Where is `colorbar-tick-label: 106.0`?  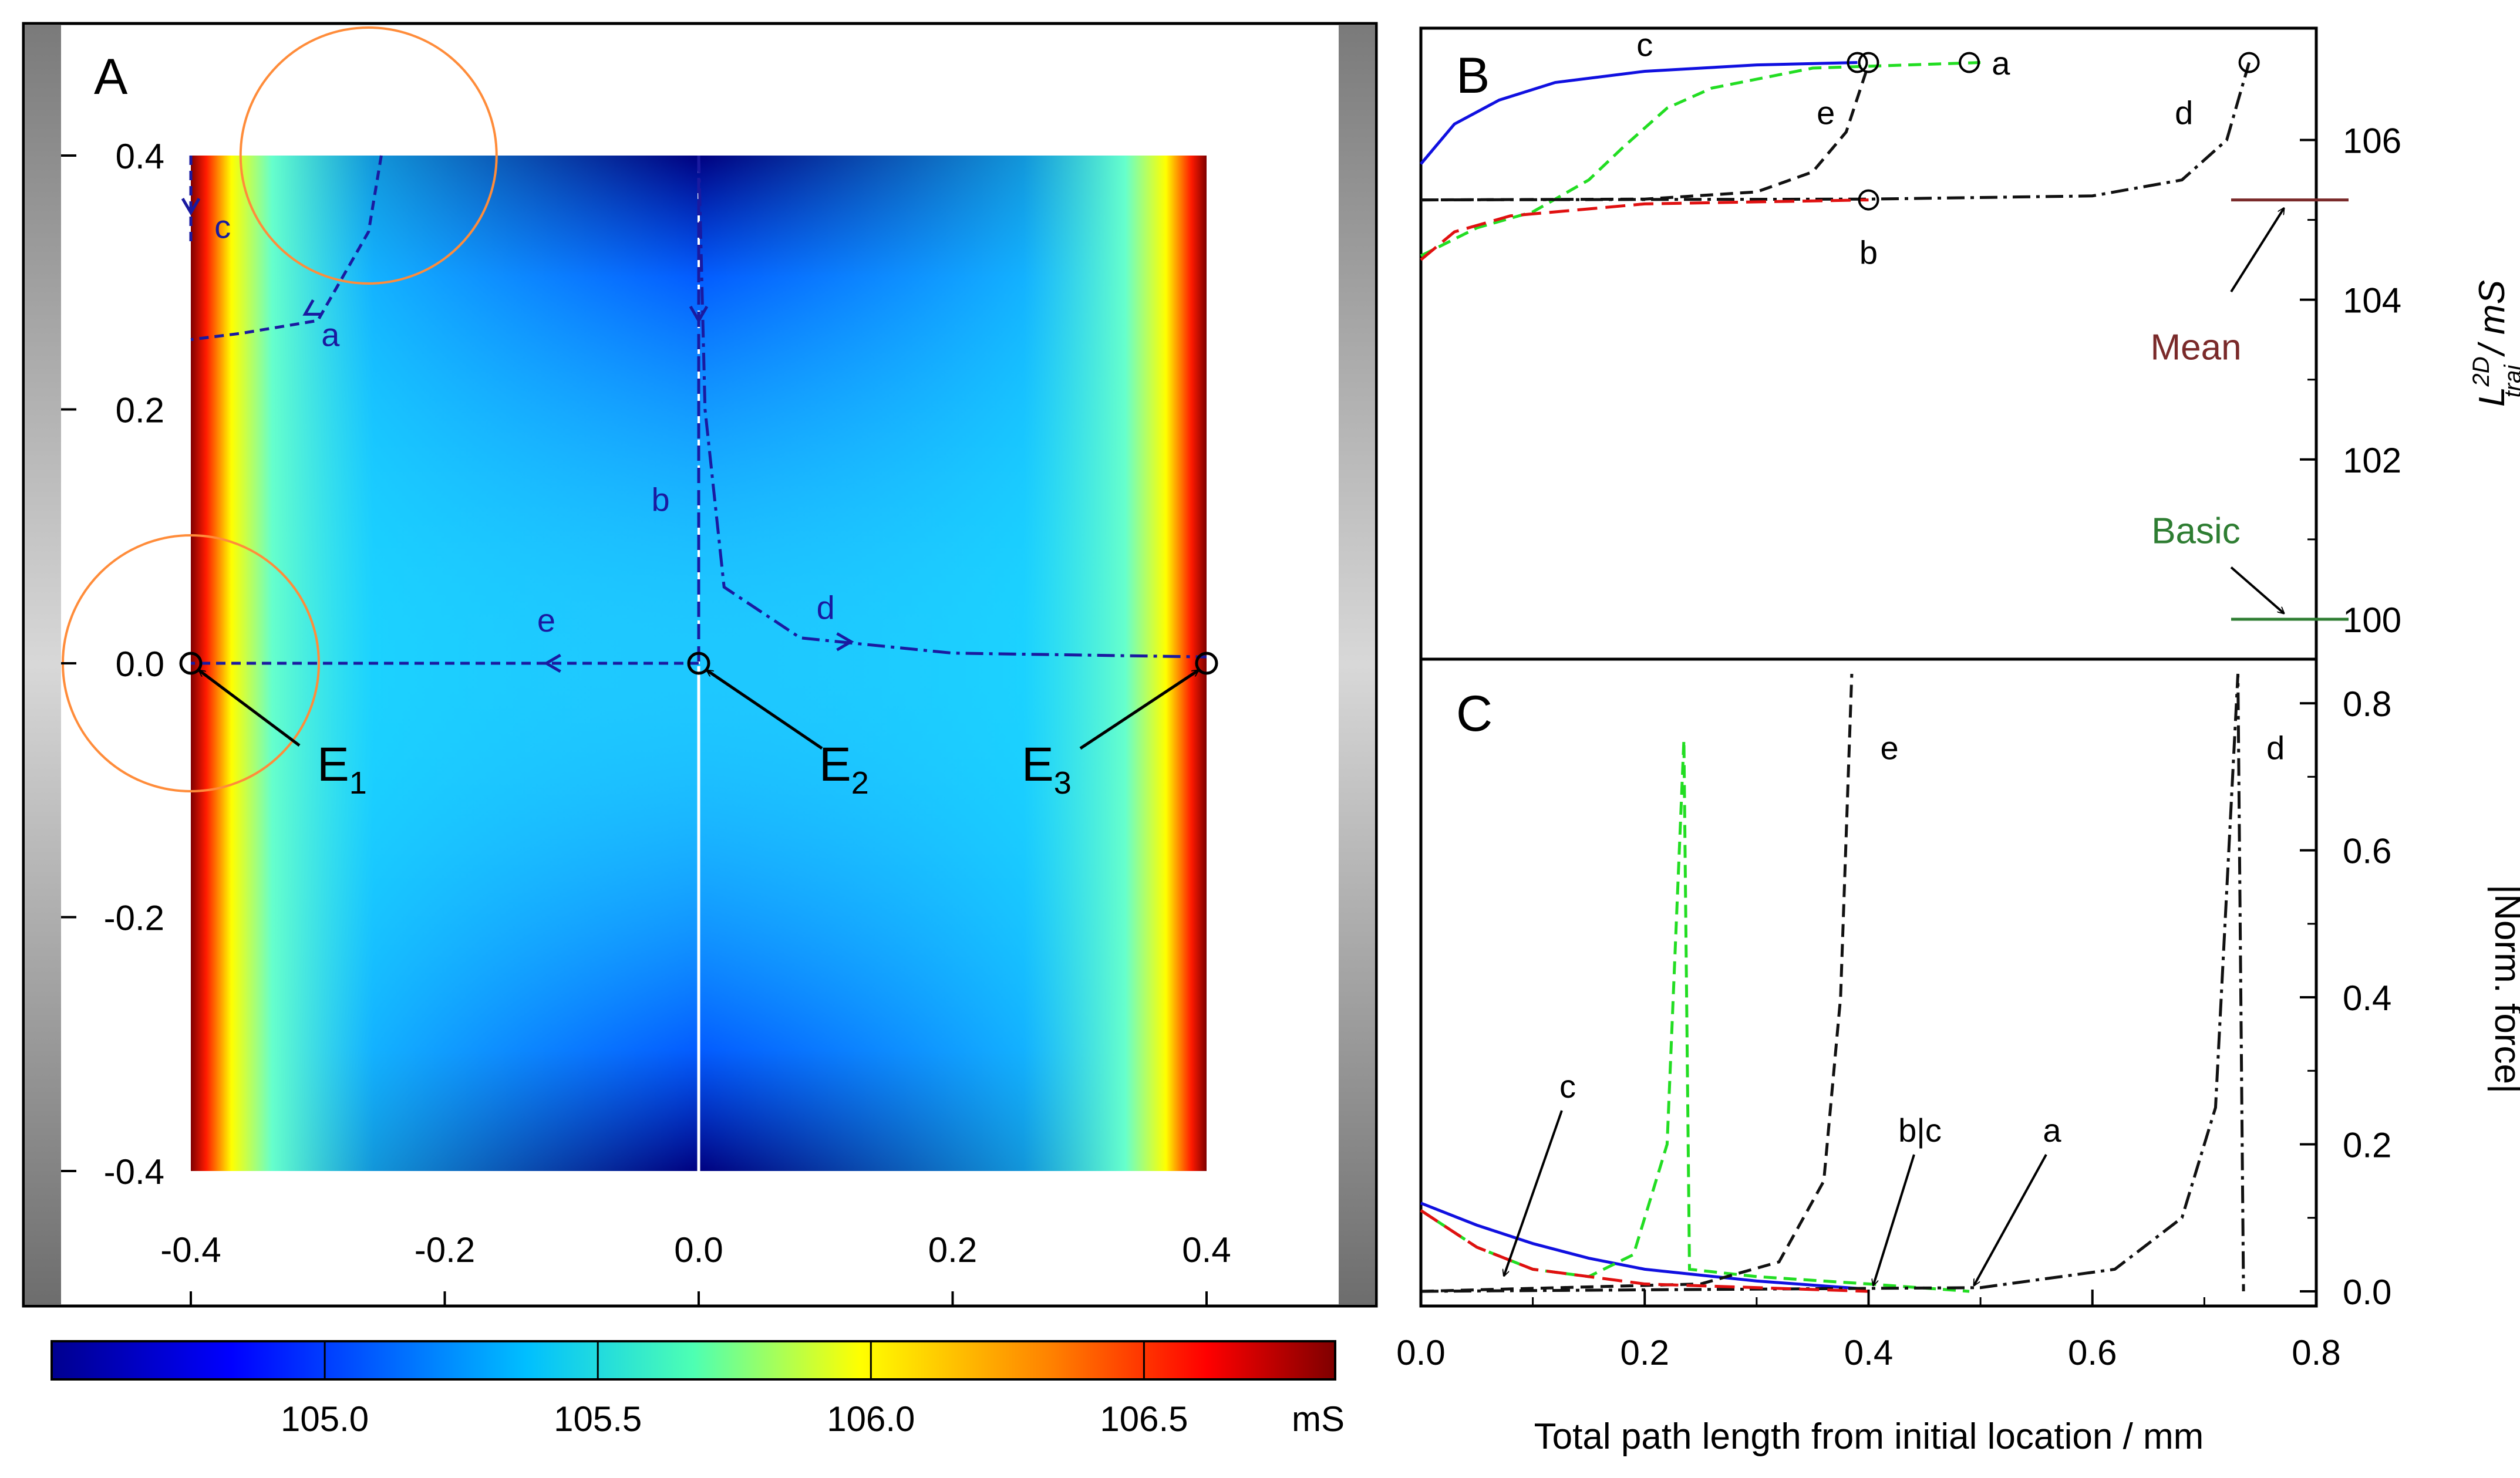 colorbar-tick-label: 106.0 is located at coordinates (871, 1419).